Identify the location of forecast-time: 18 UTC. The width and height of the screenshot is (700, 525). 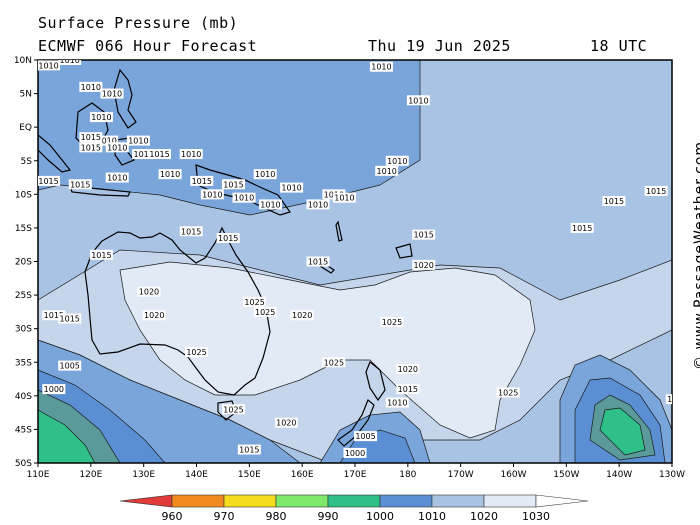
(619, 46).